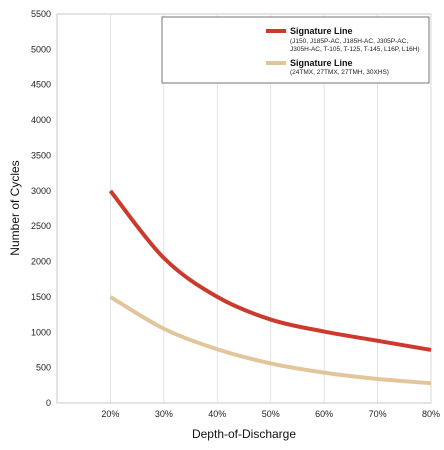  I want to click on y-tick-label: 2500, so click(41, 226).